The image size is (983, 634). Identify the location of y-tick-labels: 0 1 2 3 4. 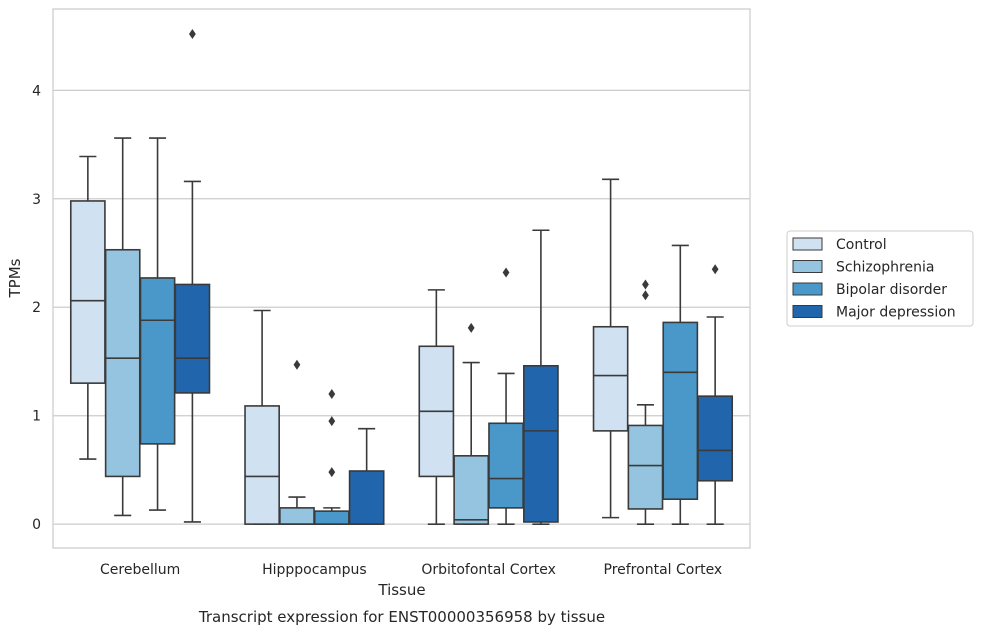
(36, 308).